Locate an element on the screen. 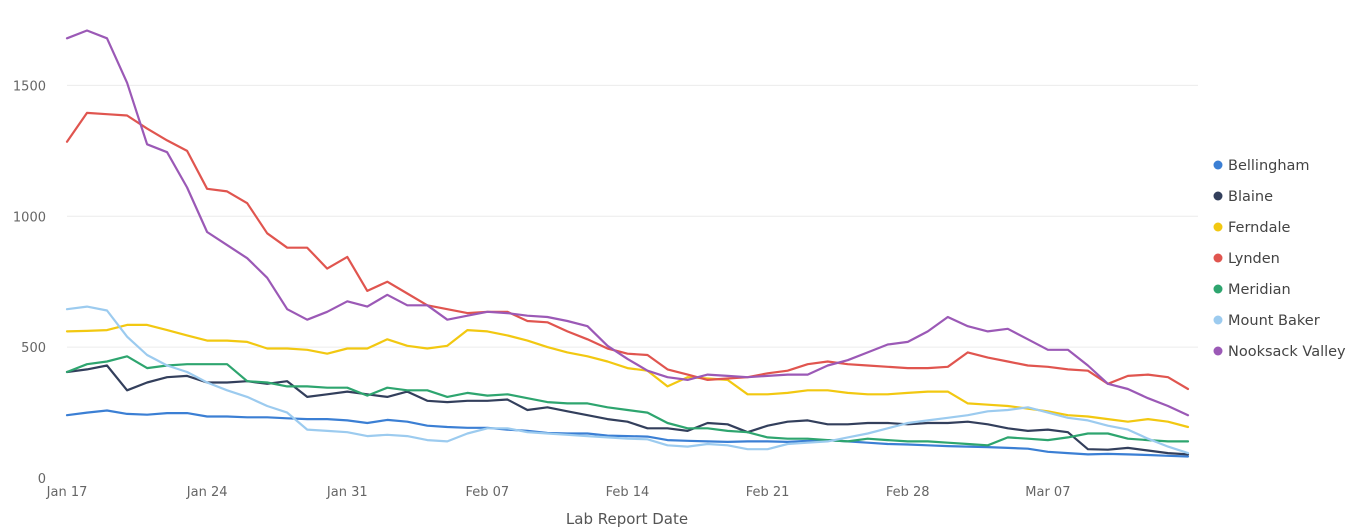 This screenshot has height=529, width=1369. legend-item: Mount Baker is located at coordinates (1266, 321).